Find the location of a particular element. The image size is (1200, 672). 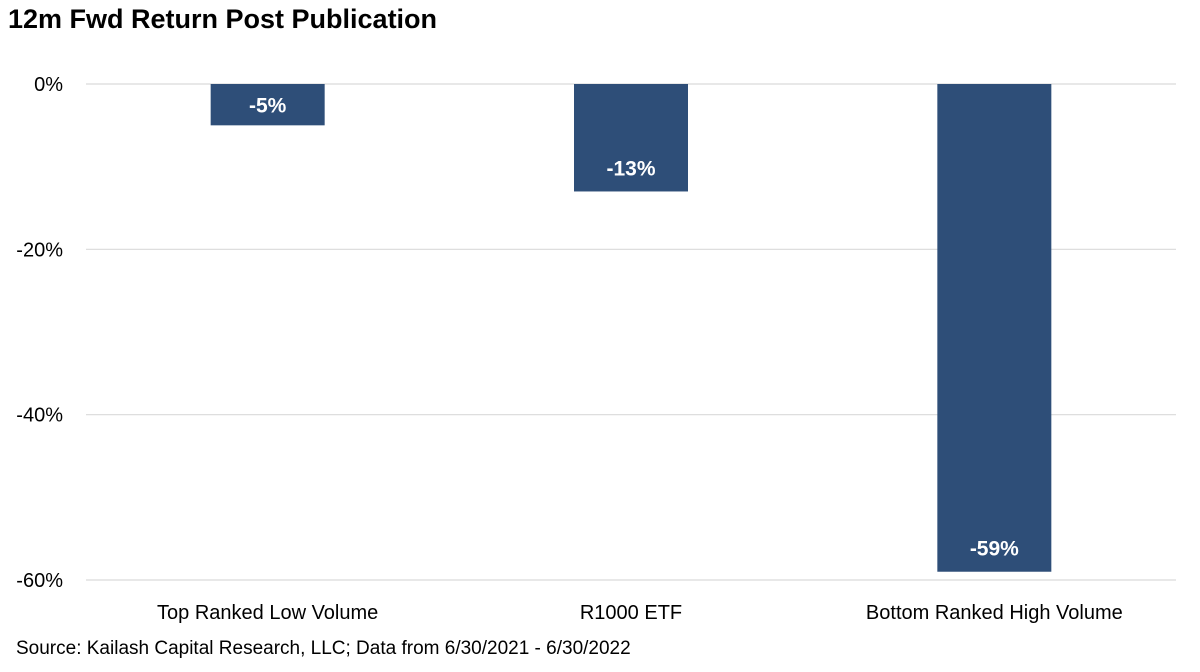

y-tick-label: -20% is located at coordinates (39, 250).